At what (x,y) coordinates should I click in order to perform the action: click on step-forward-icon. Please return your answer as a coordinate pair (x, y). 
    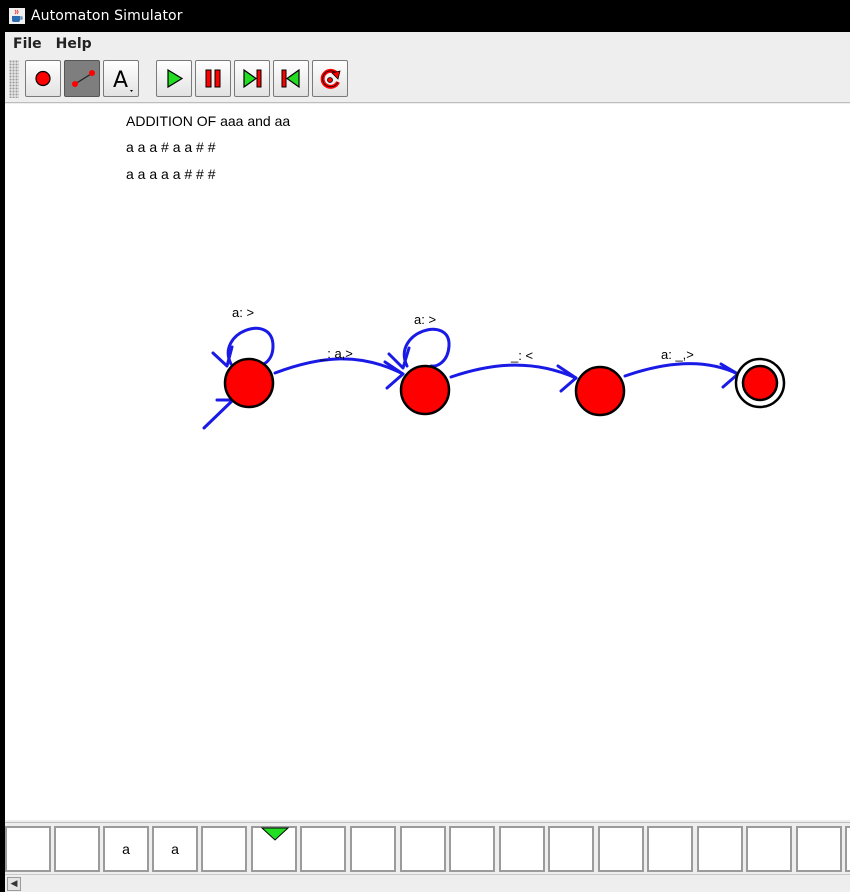
    Looking at the image, I should click on (252, 78).